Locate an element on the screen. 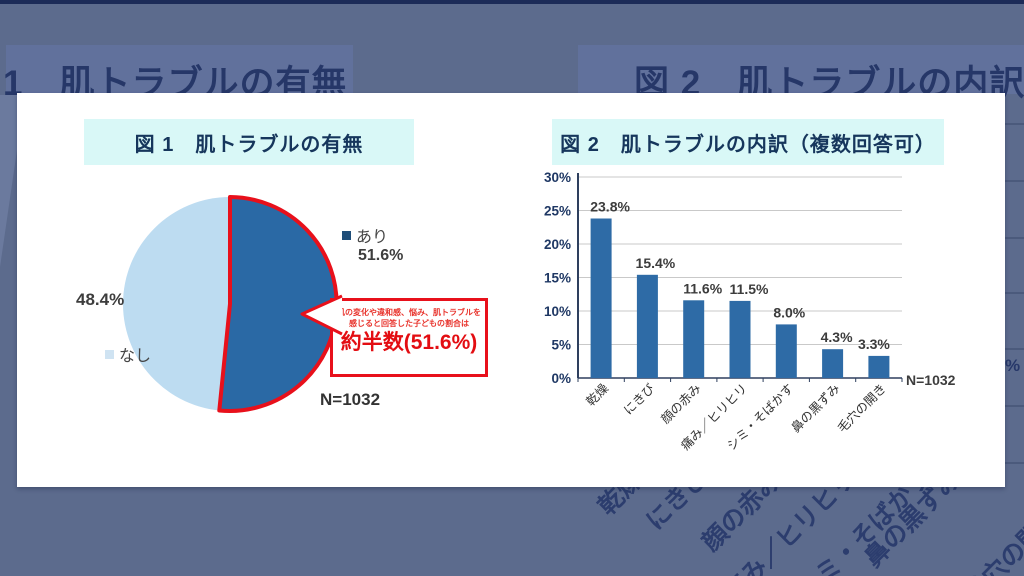  y-axis-tick-label: 10% is located at coordinates (557, 311).